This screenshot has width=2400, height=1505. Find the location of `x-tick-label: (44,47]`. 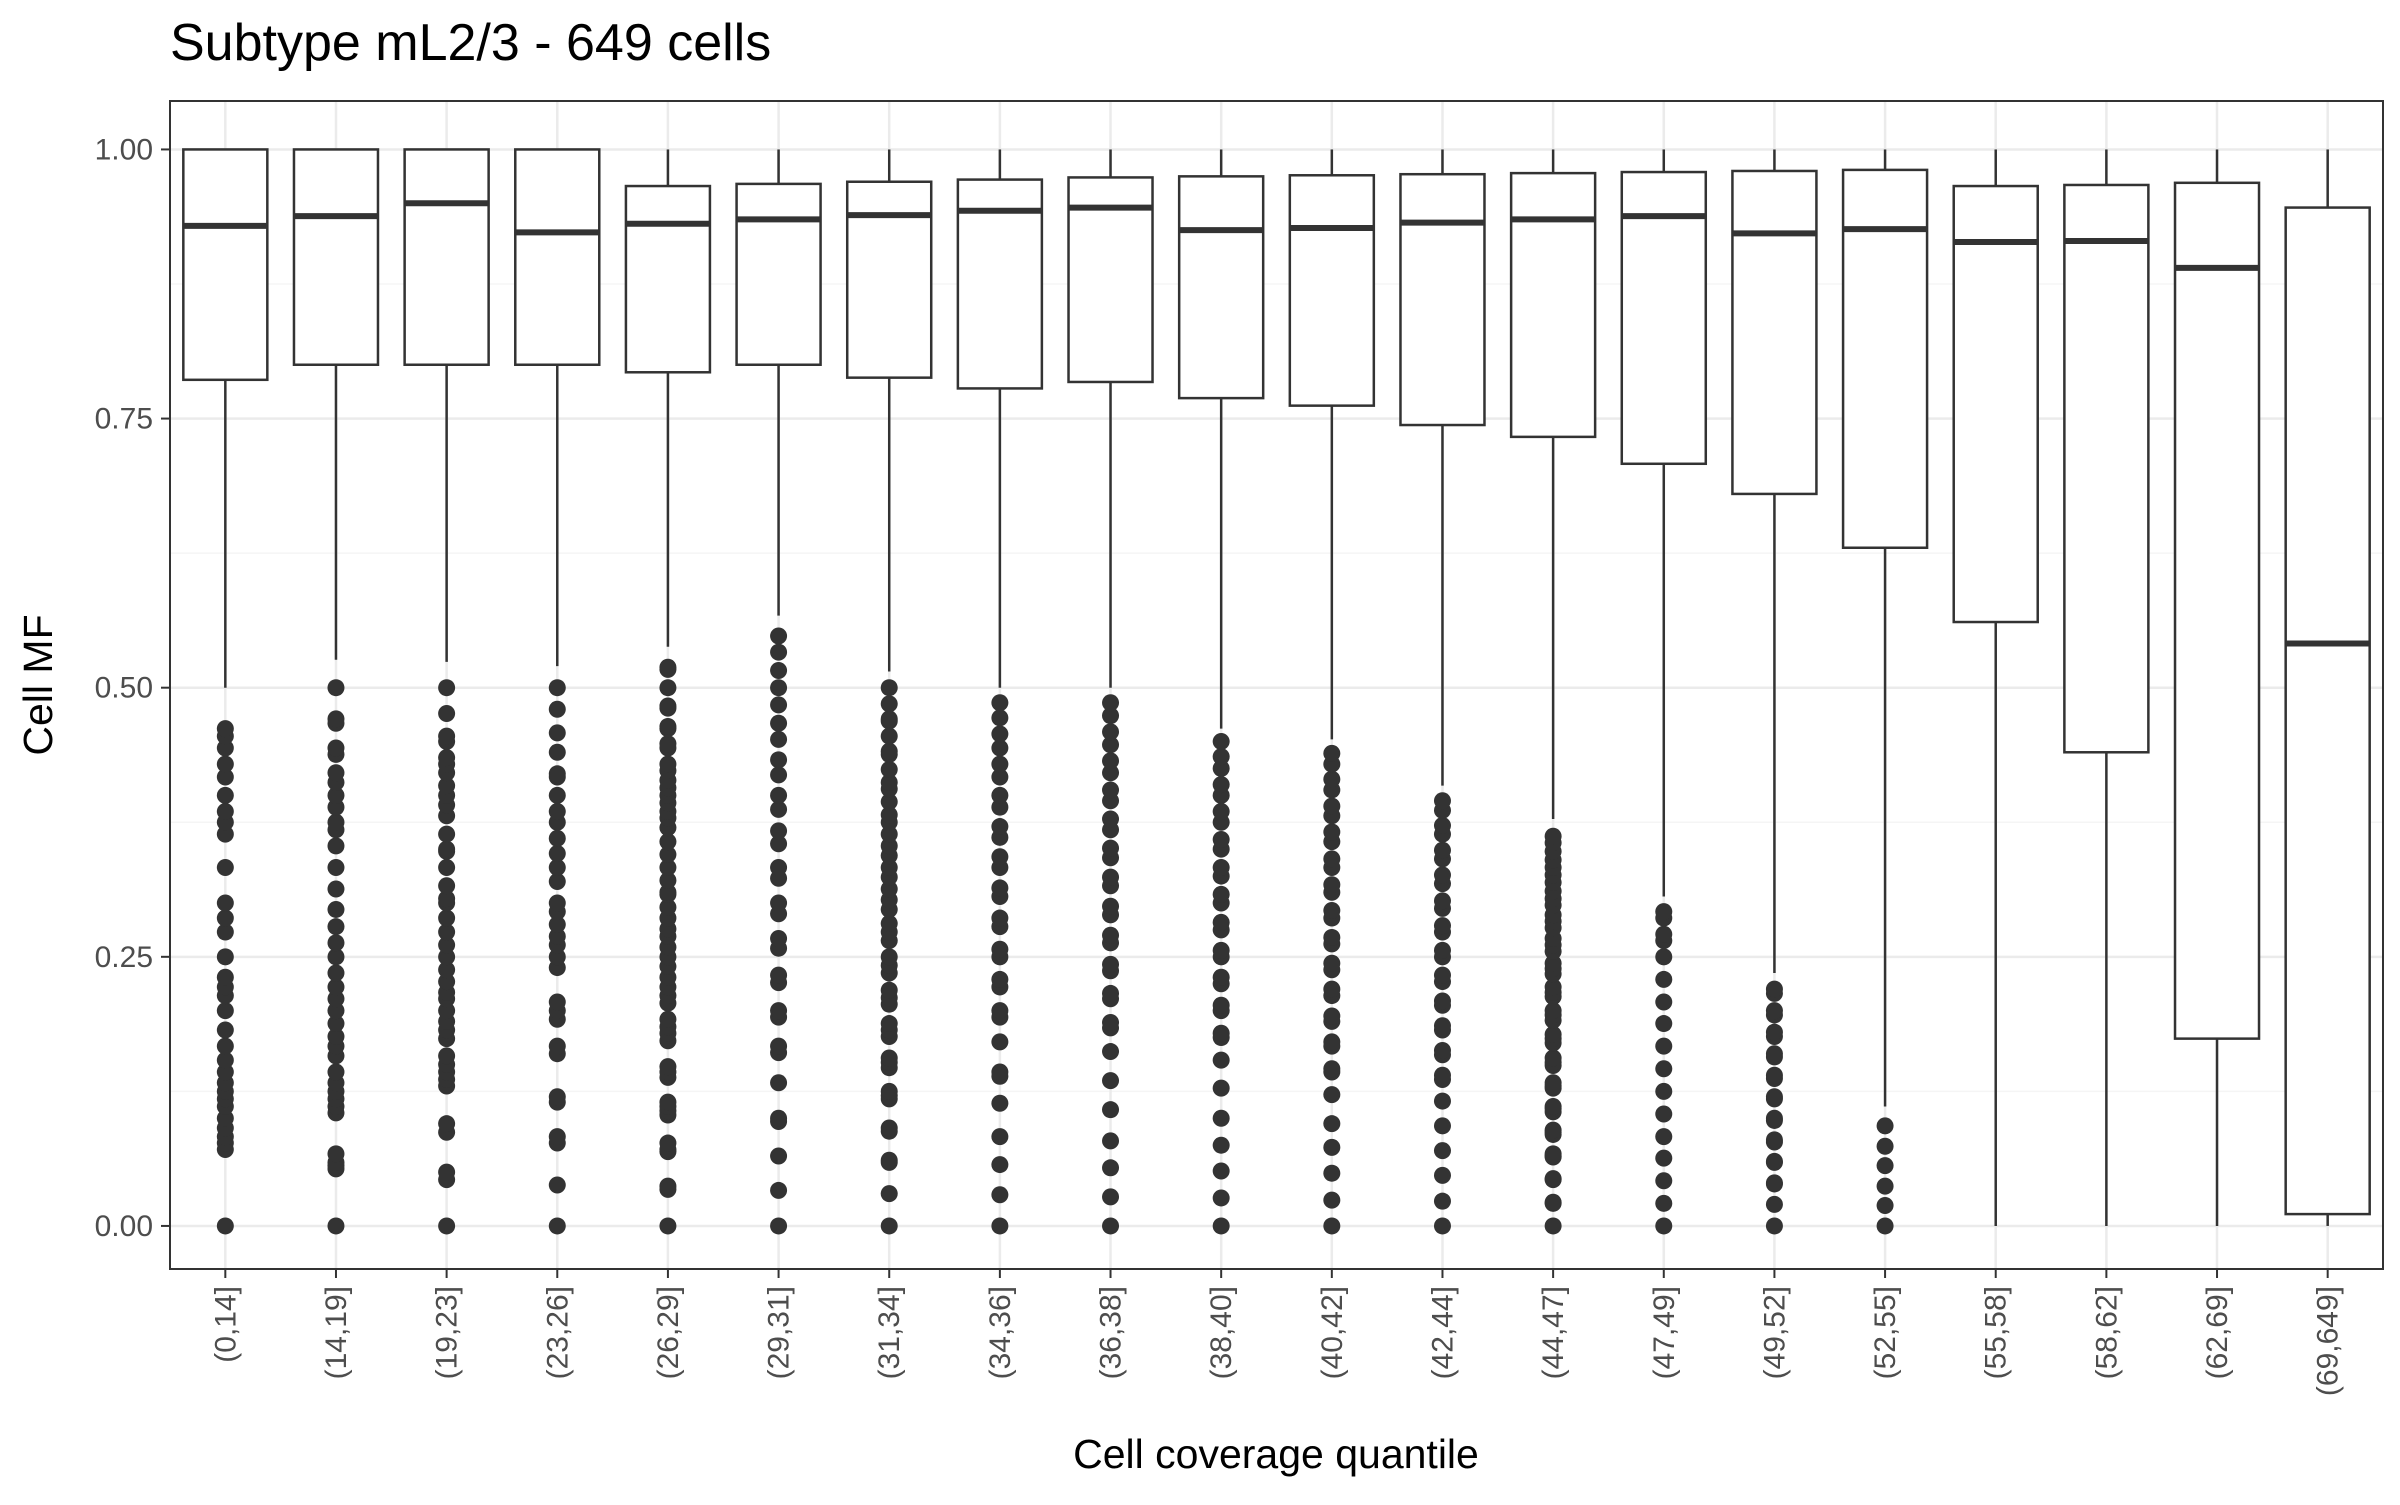

x-tick-label: (44,47] is located at coordinates (1553, 1332).